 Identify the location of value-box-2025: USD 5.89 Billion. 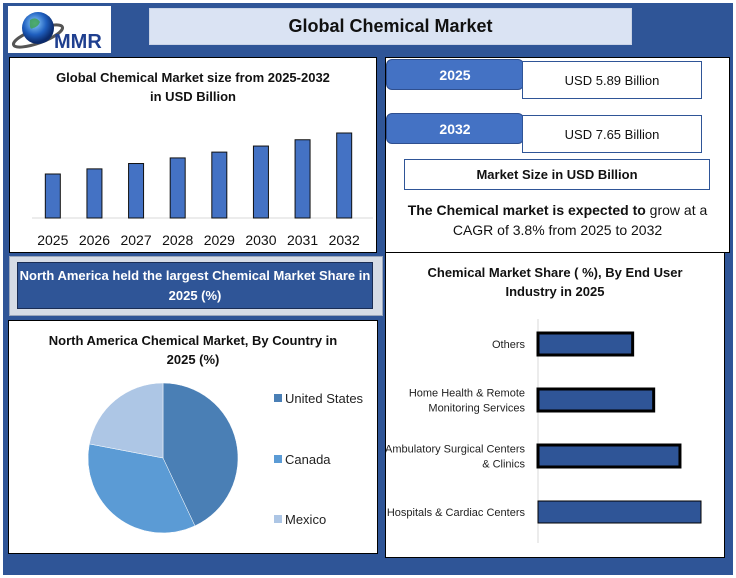
(612, 80).